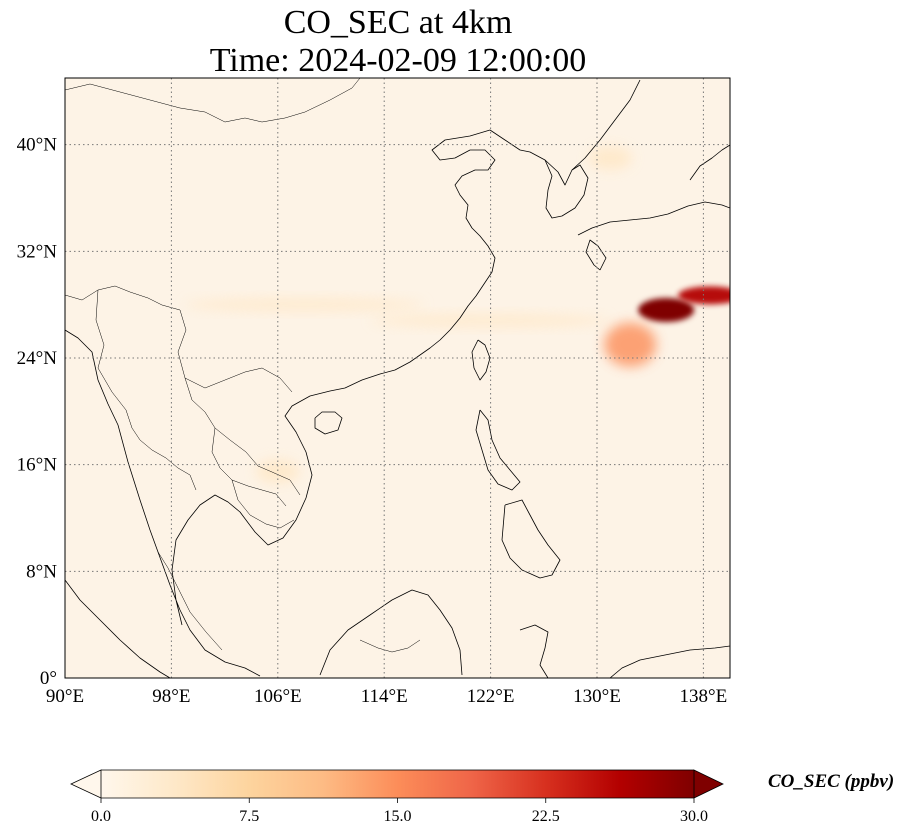 Image resolution: width=916 pixels, height=836 pixels. Describe the element at coordinates (531, 539) in the screenshot. I see `coastline-mindanao-visayas` at that location.